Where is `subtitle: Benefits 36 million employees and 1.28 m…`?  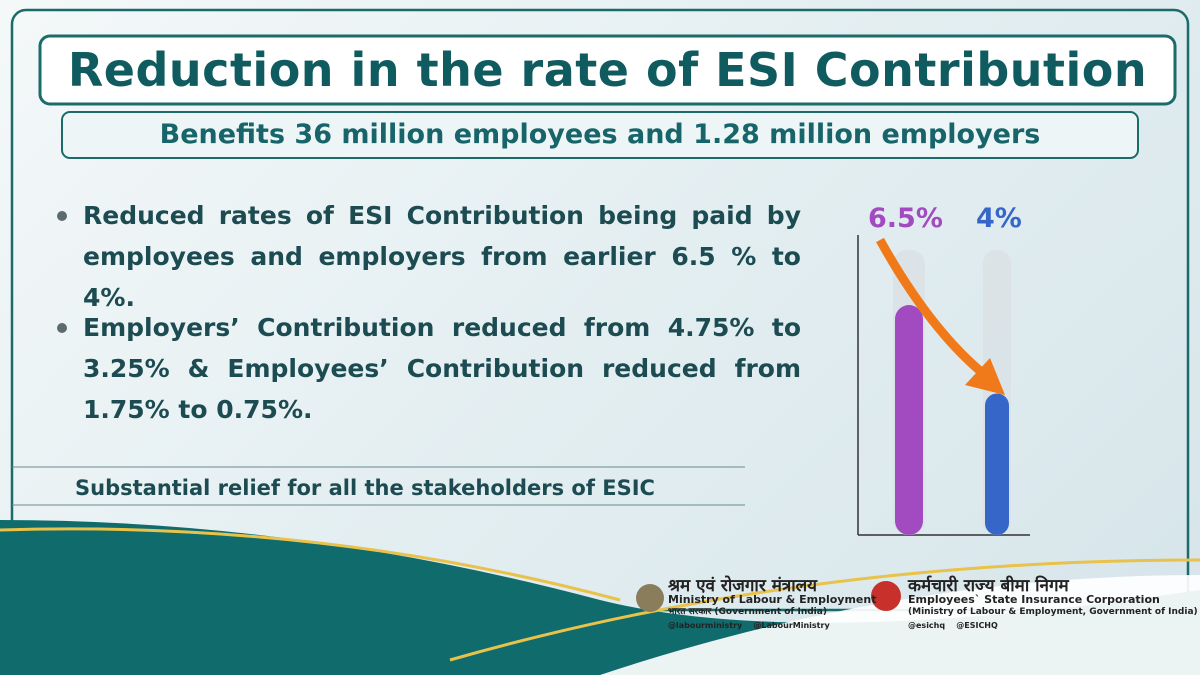 subtitle: Benefits 36 million employees and 1.28 m… is located at coordinates (600, 134).